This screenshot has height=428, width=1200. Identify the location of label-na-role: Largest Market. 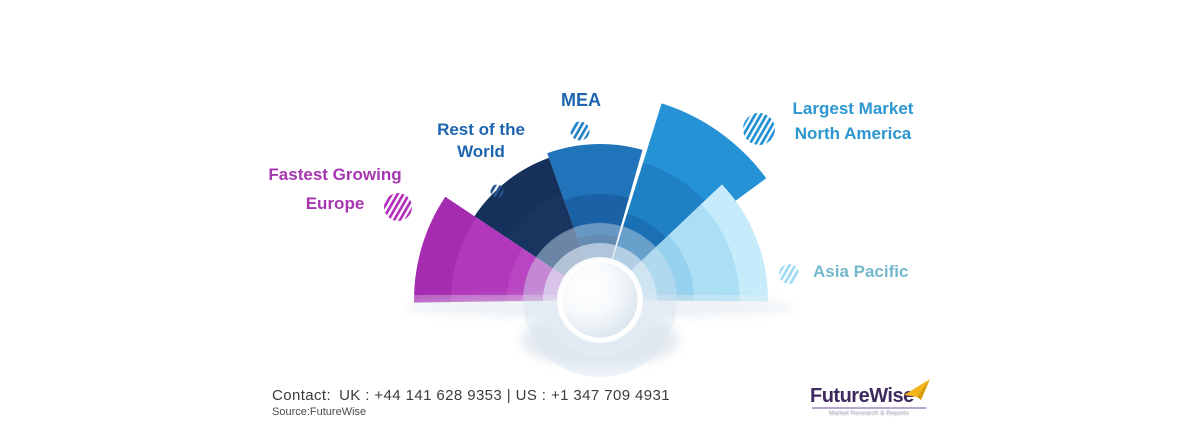
(853, 108).